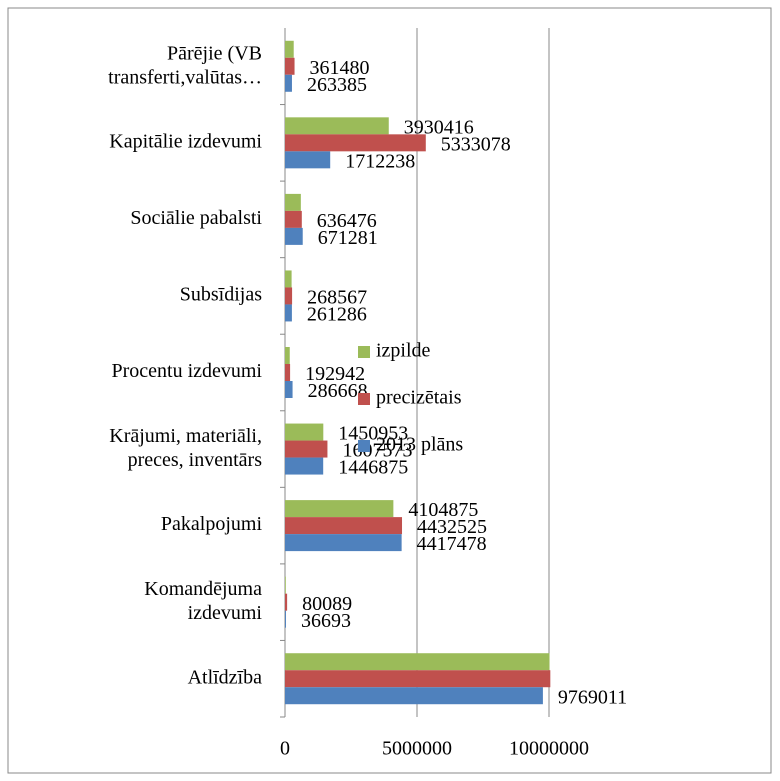 The height and width of the screenshot is (781, 780). What do you see at coordinates (203, 601) in the screenshot?
I see `y-tick-label: Komandējuma izdevumi` at bounding box center [203, 601].